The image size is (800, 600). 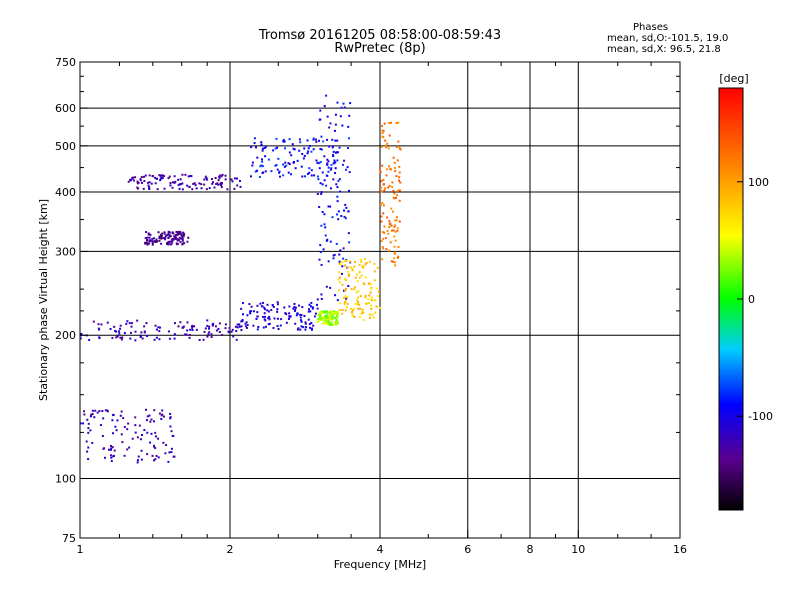 I want to click on phases-x-stats: mean, sd,X: 96.5, 21.8, so click(x=664, y=49).